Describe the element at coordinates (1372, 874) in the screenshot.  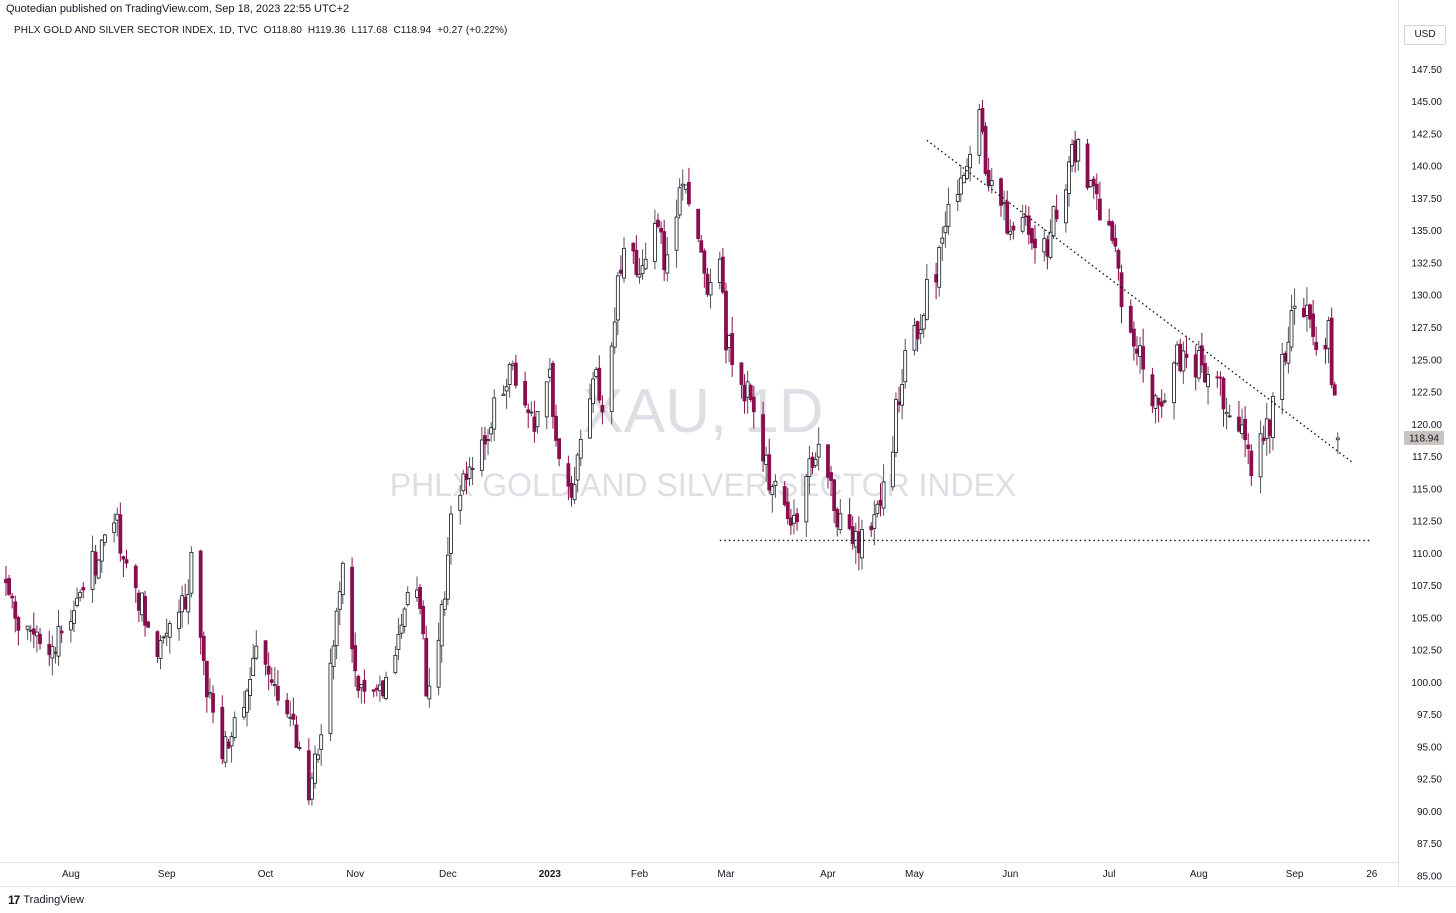
I see `x-tick-label: 26` at that location.